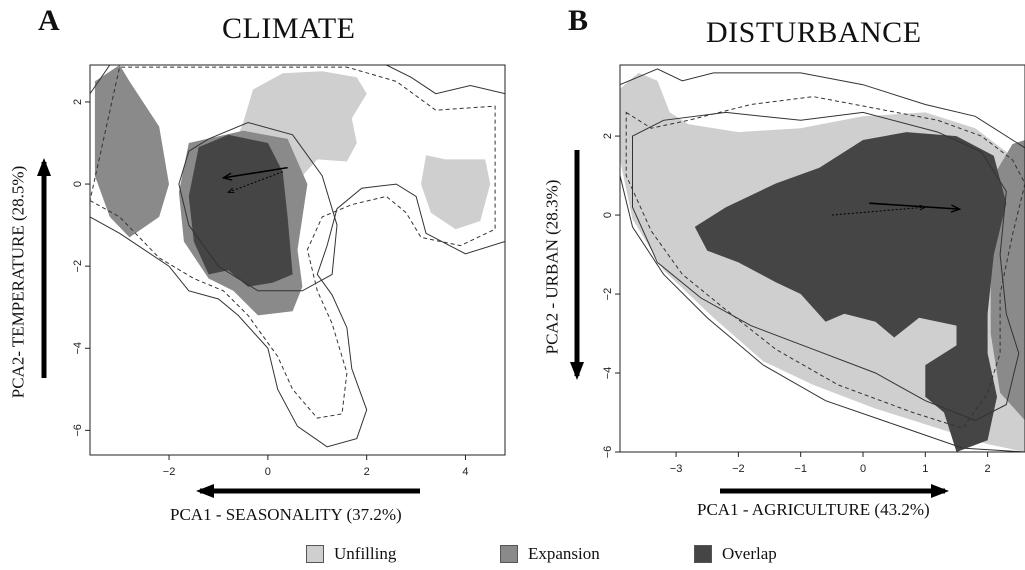 This screenshot has height=570, width=1025. I want to click on panel-b-y-direction-arrow-head, so click(577, 371).